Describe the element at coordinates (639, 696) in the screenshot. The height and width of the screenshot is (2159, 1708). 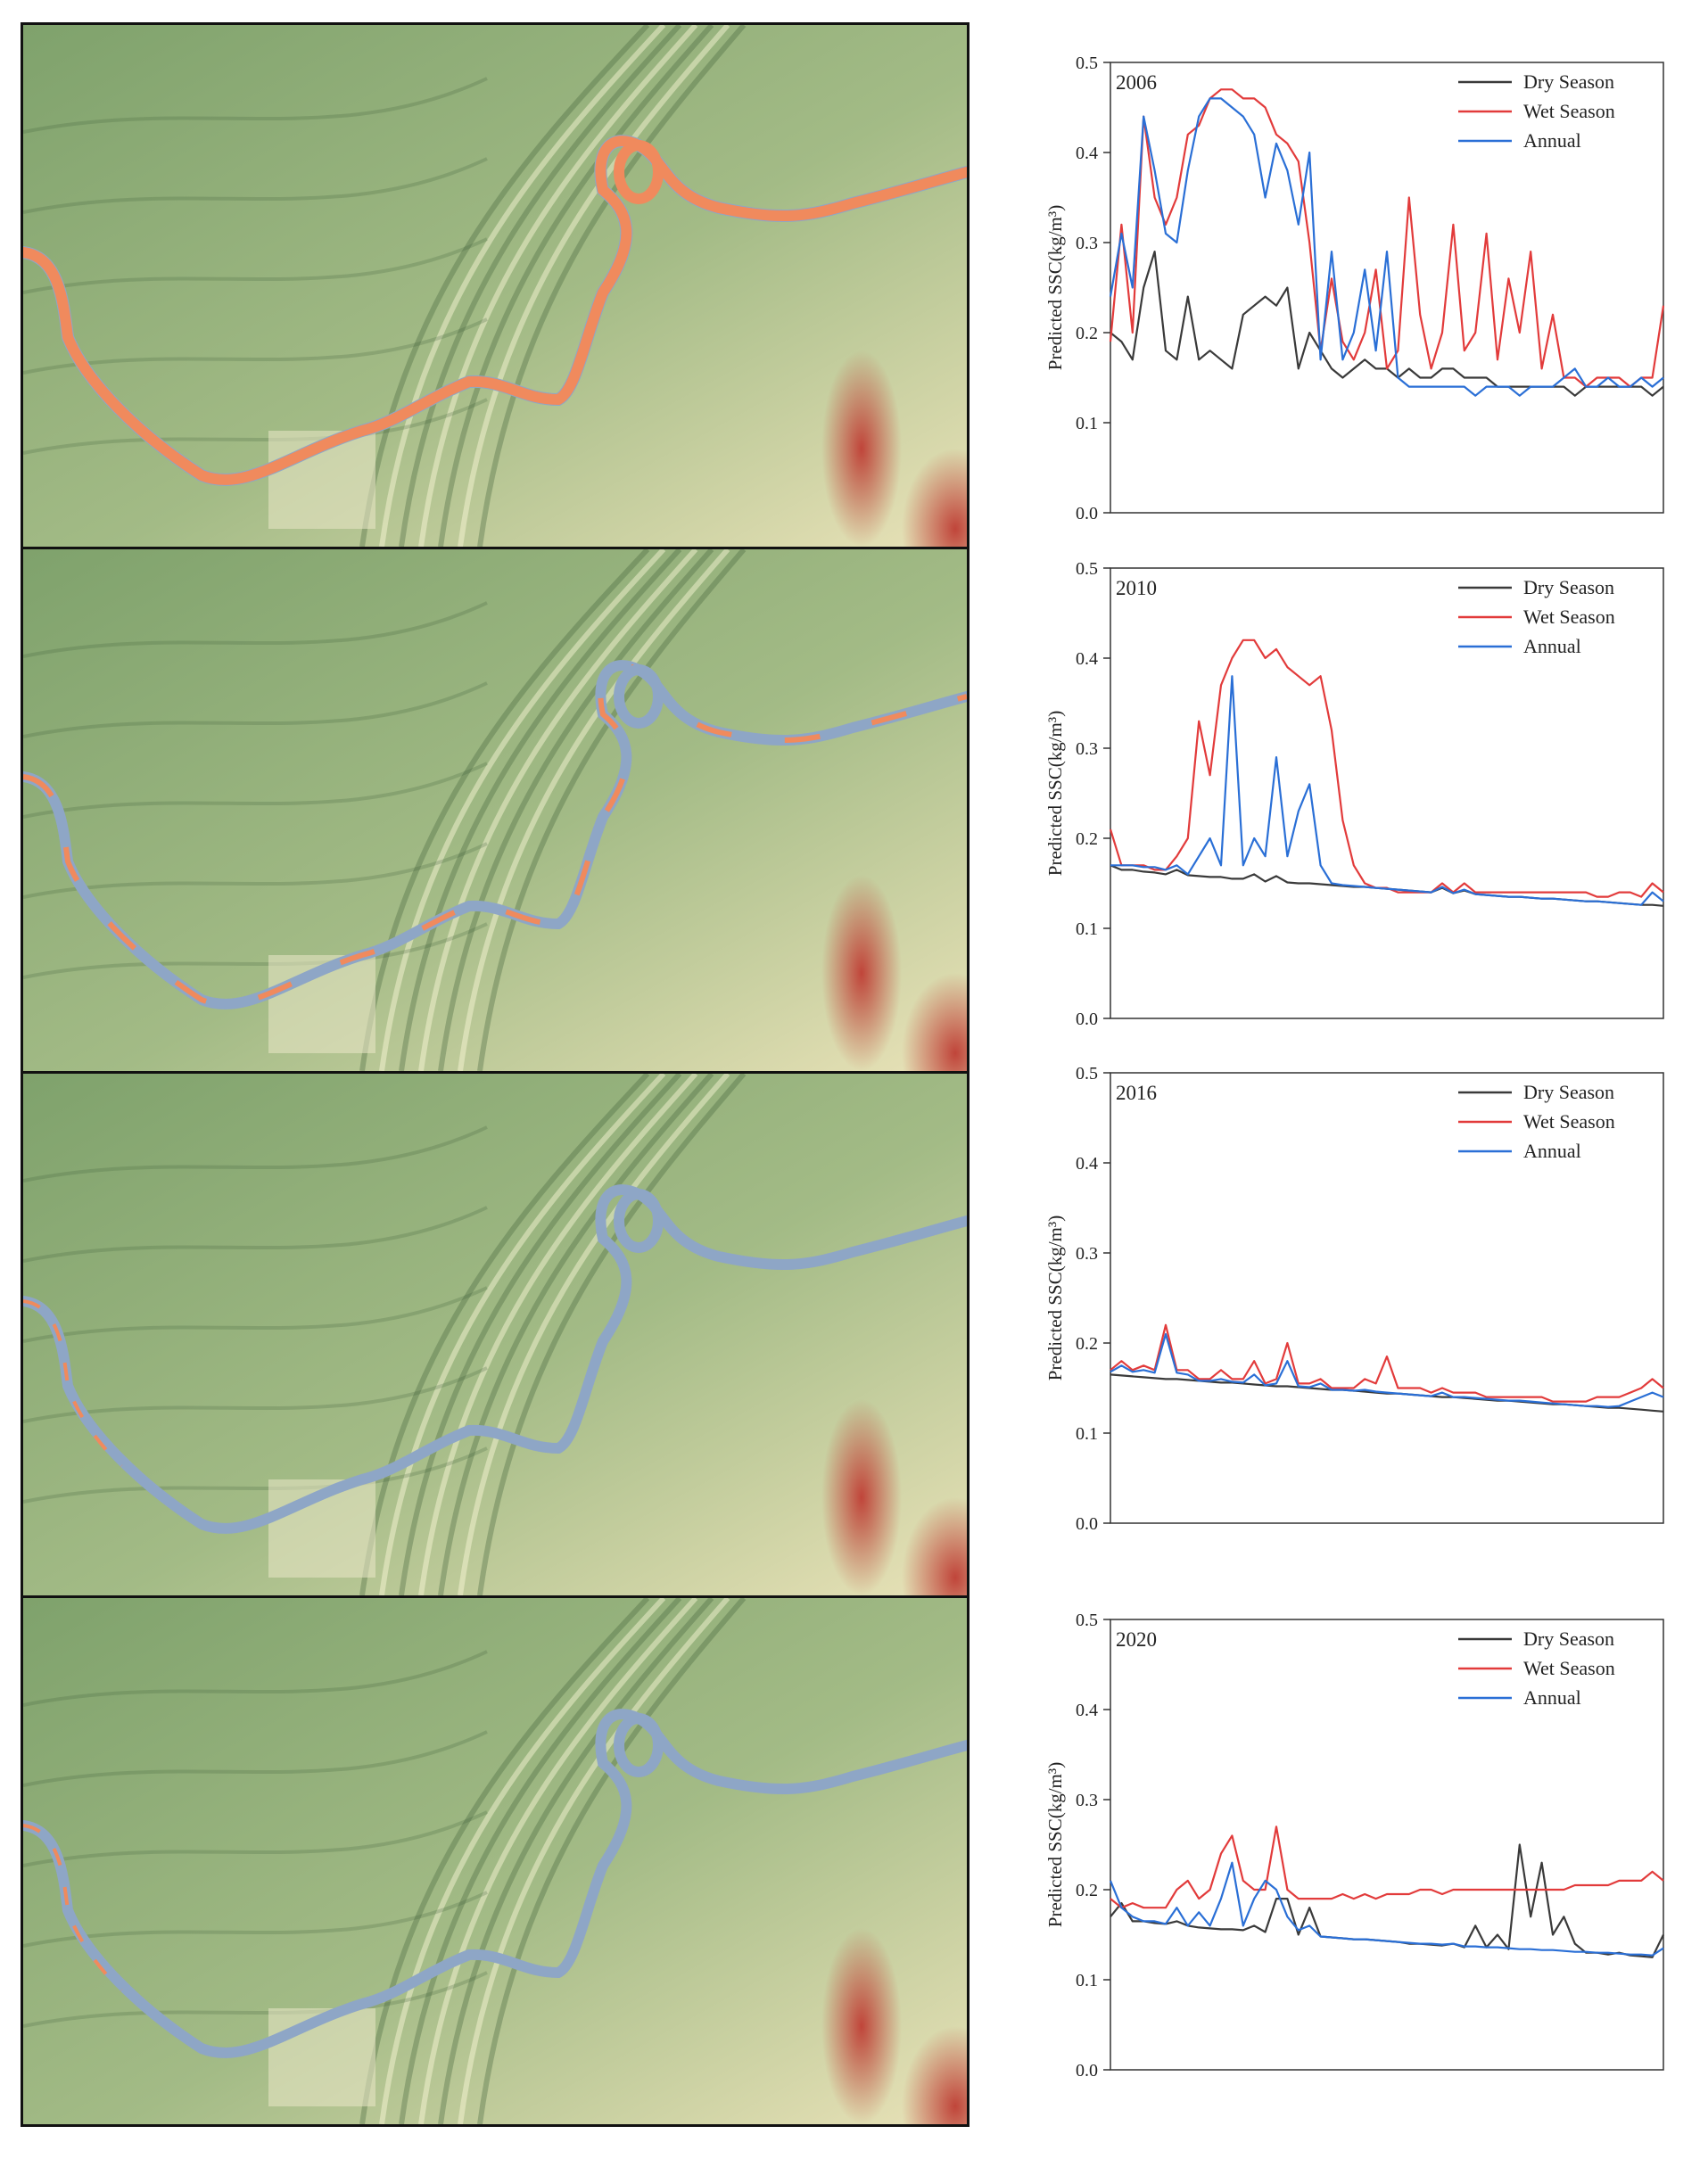
I see `river-bend` at that location.